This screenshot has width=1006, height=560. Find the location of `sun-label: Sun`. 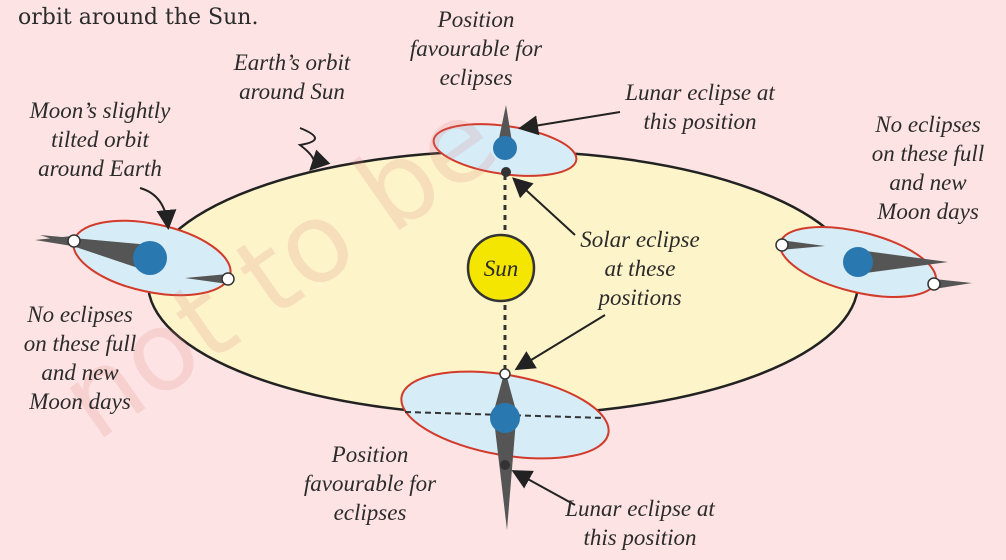

sun-label: Sun is located at coordinates (501, 268).